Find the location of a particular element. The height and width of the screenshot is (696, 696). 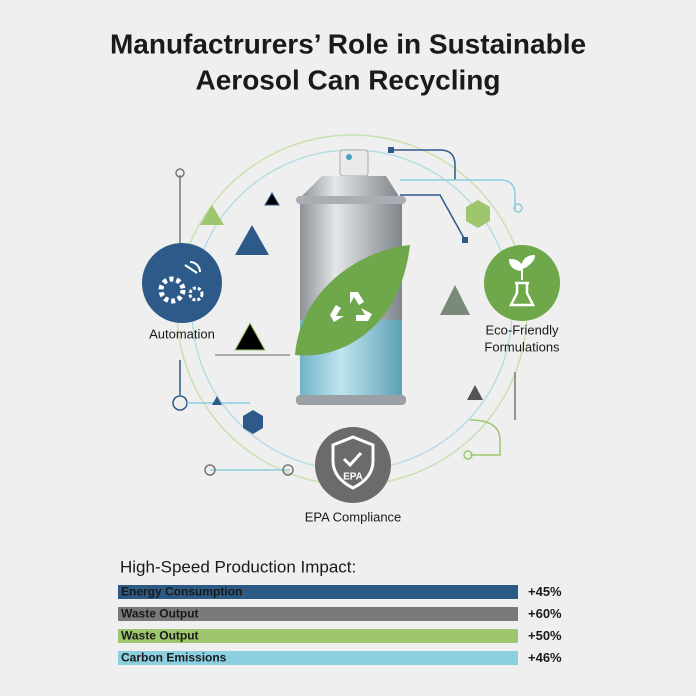

impact-value: +50% is located at coordinates (545, 635).